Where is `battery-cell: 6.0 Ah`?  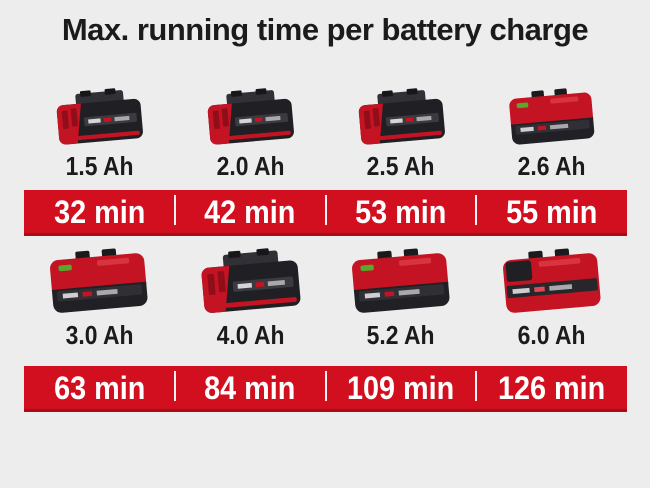
battery-cell: 6.0 Ah is located at coordinates (551, 299).